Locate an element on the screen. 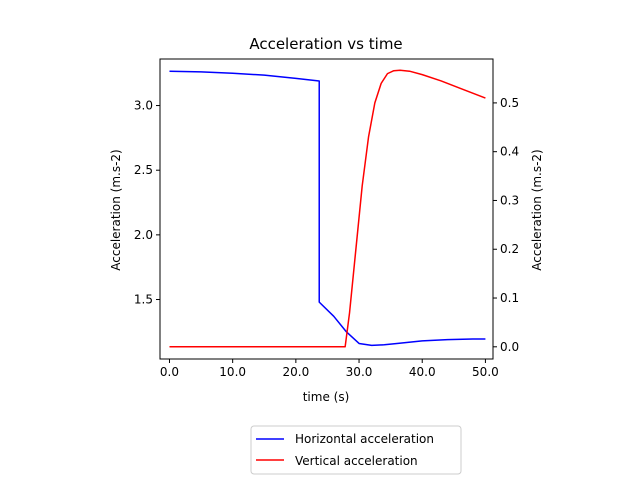  chart-title: Acceleration vs time is located at coordinates (325, 44).